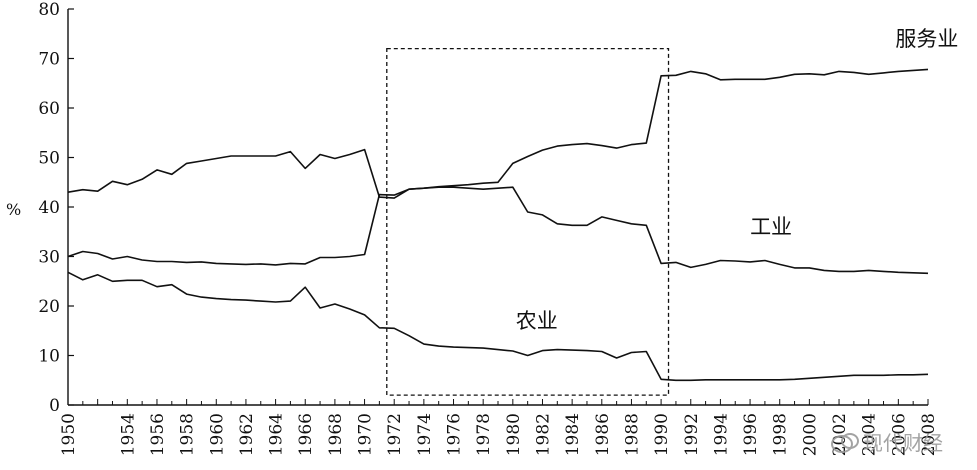  Describe the element at coordinates (899, 434) in the screenshot. I see `x-tick-label: 2006` at that location.